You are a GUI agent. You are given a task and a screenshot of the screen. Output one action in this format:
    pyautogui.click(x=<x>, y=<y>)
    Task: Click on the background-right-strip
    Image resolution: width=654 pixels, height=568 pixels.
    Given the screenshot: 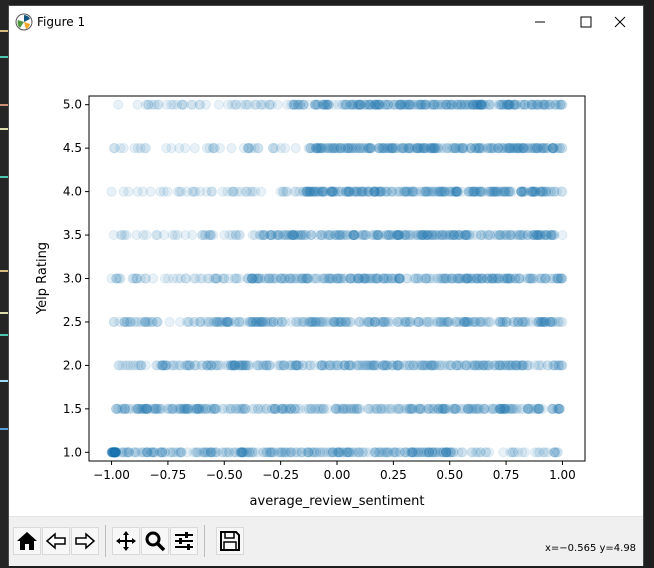 What is the action you would take?
    pyautogui.click(x=648, y=284)
    